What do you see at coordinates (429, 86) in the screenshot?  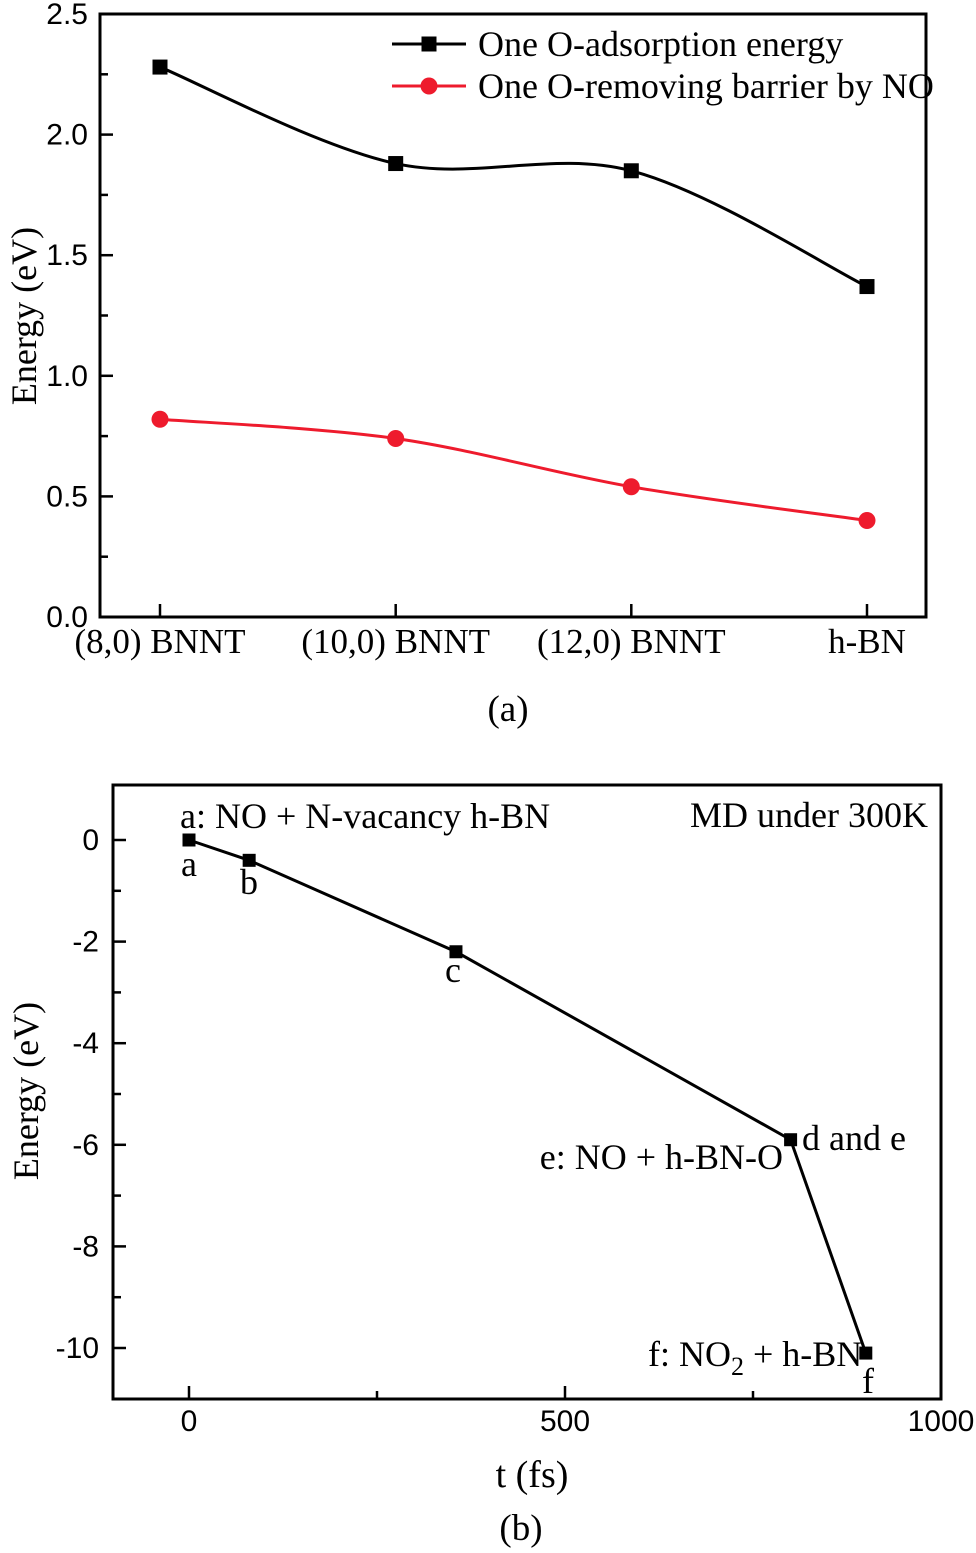 I see `legend-circle-marker` at bounding box center [429, 86].